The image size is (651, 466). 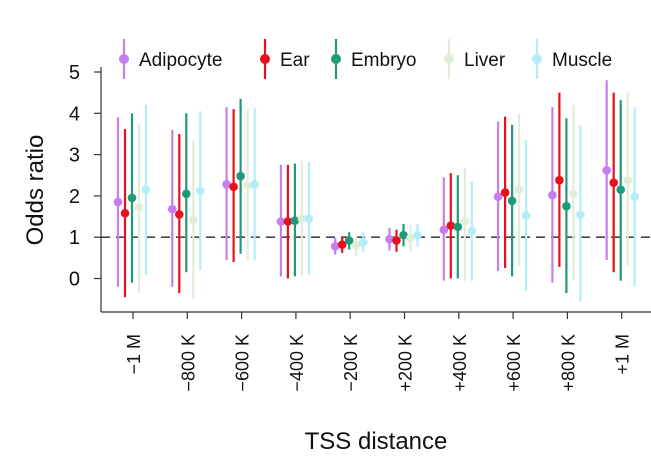 What do you see at coordinates (74, 114) in the screenshot?
I see `y-tick-label: 4` at bounding box center [74, 114].